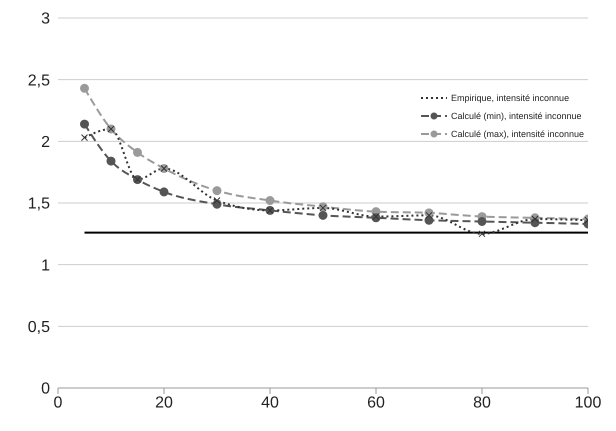 This screenshot has height=431, width=616. What do you see at coordinates (45, 389) in the screenshot?
I see `y-tick-label: 0` at bounding box center [45, 389].